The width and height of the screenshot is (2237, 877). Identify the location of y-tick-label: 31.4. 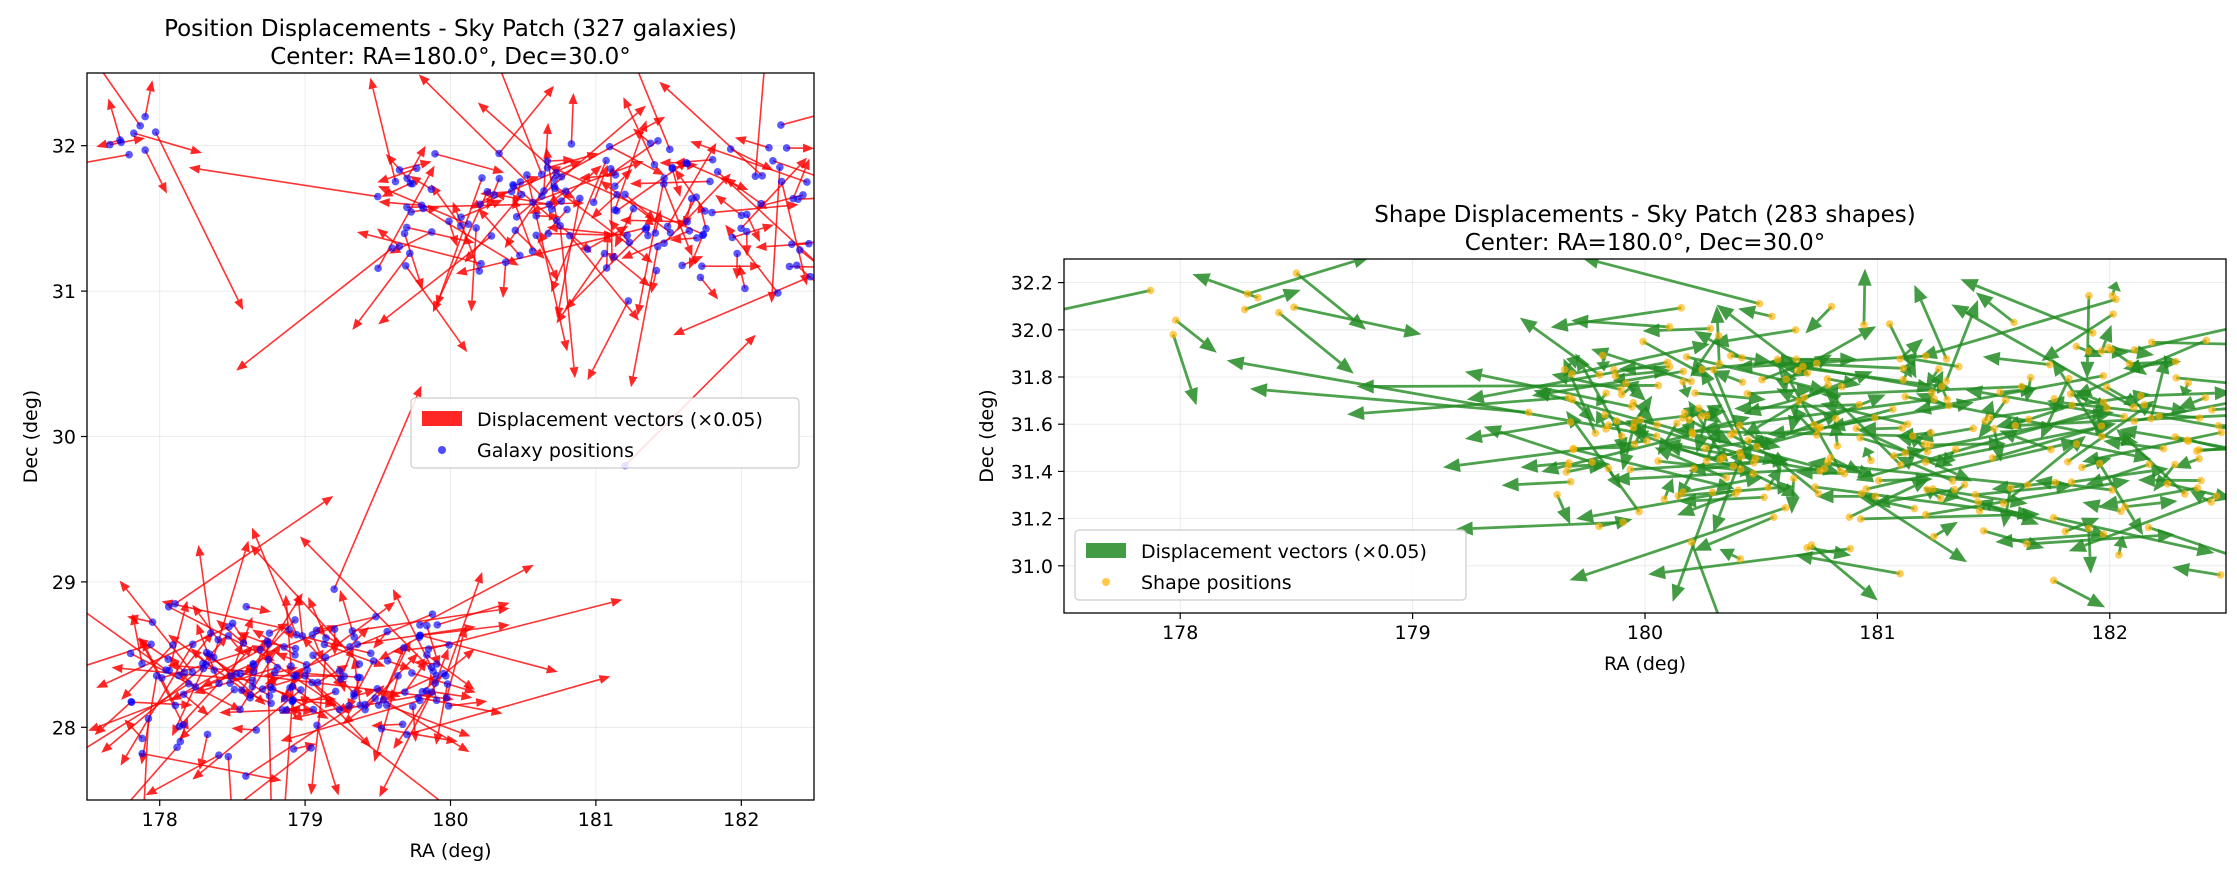
(1032, 472).